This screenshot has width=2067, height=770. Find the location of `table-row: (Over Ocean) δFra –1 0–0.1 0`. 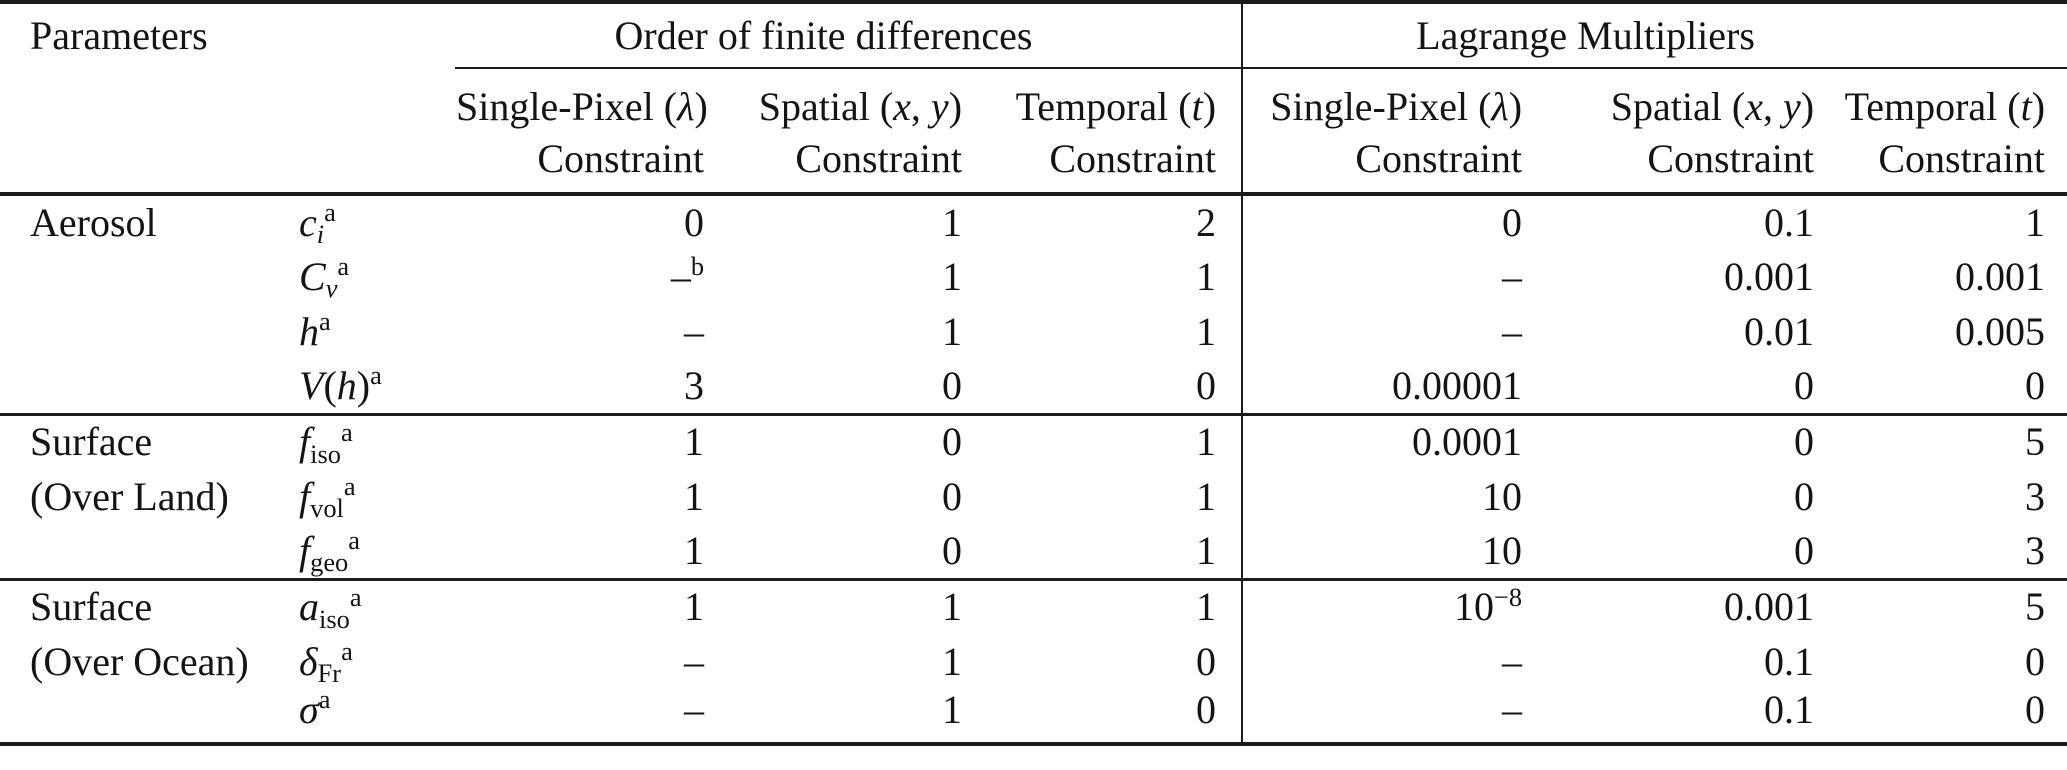

table-row: (Over Ocean) δFra –1 0–0.1 0 is located at coordinates (1033, 661).